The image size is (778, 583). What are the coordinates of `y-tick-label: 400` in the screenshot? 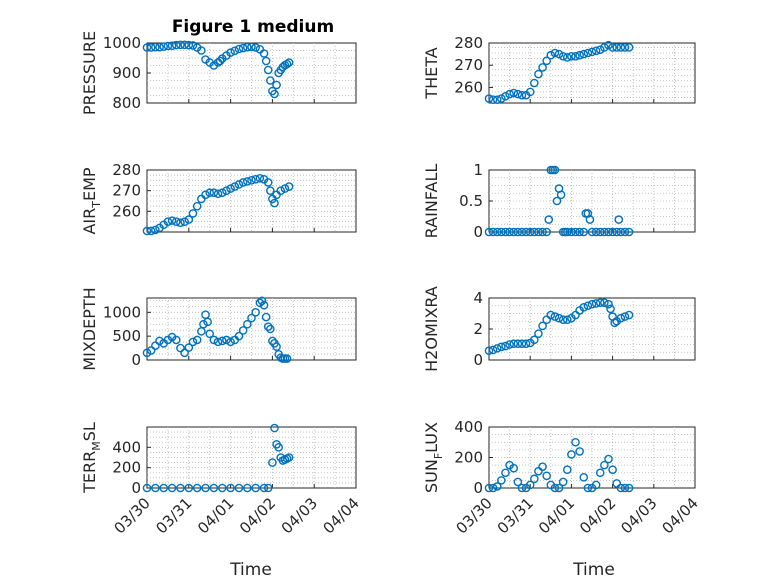 It's located at (468, 427).